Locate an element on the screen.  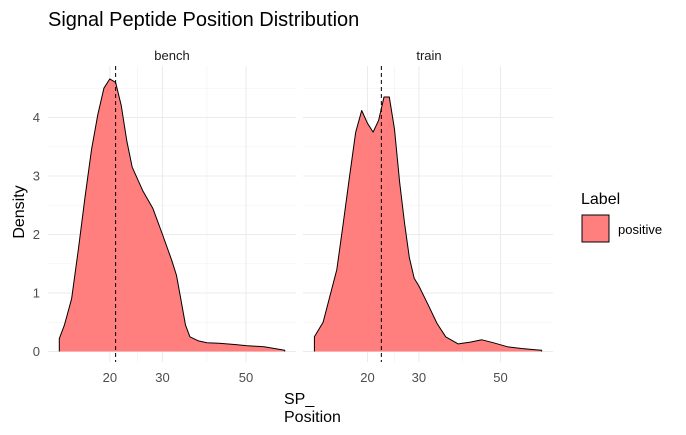
y-axis-title: Density is located at coordinates (19, 211).